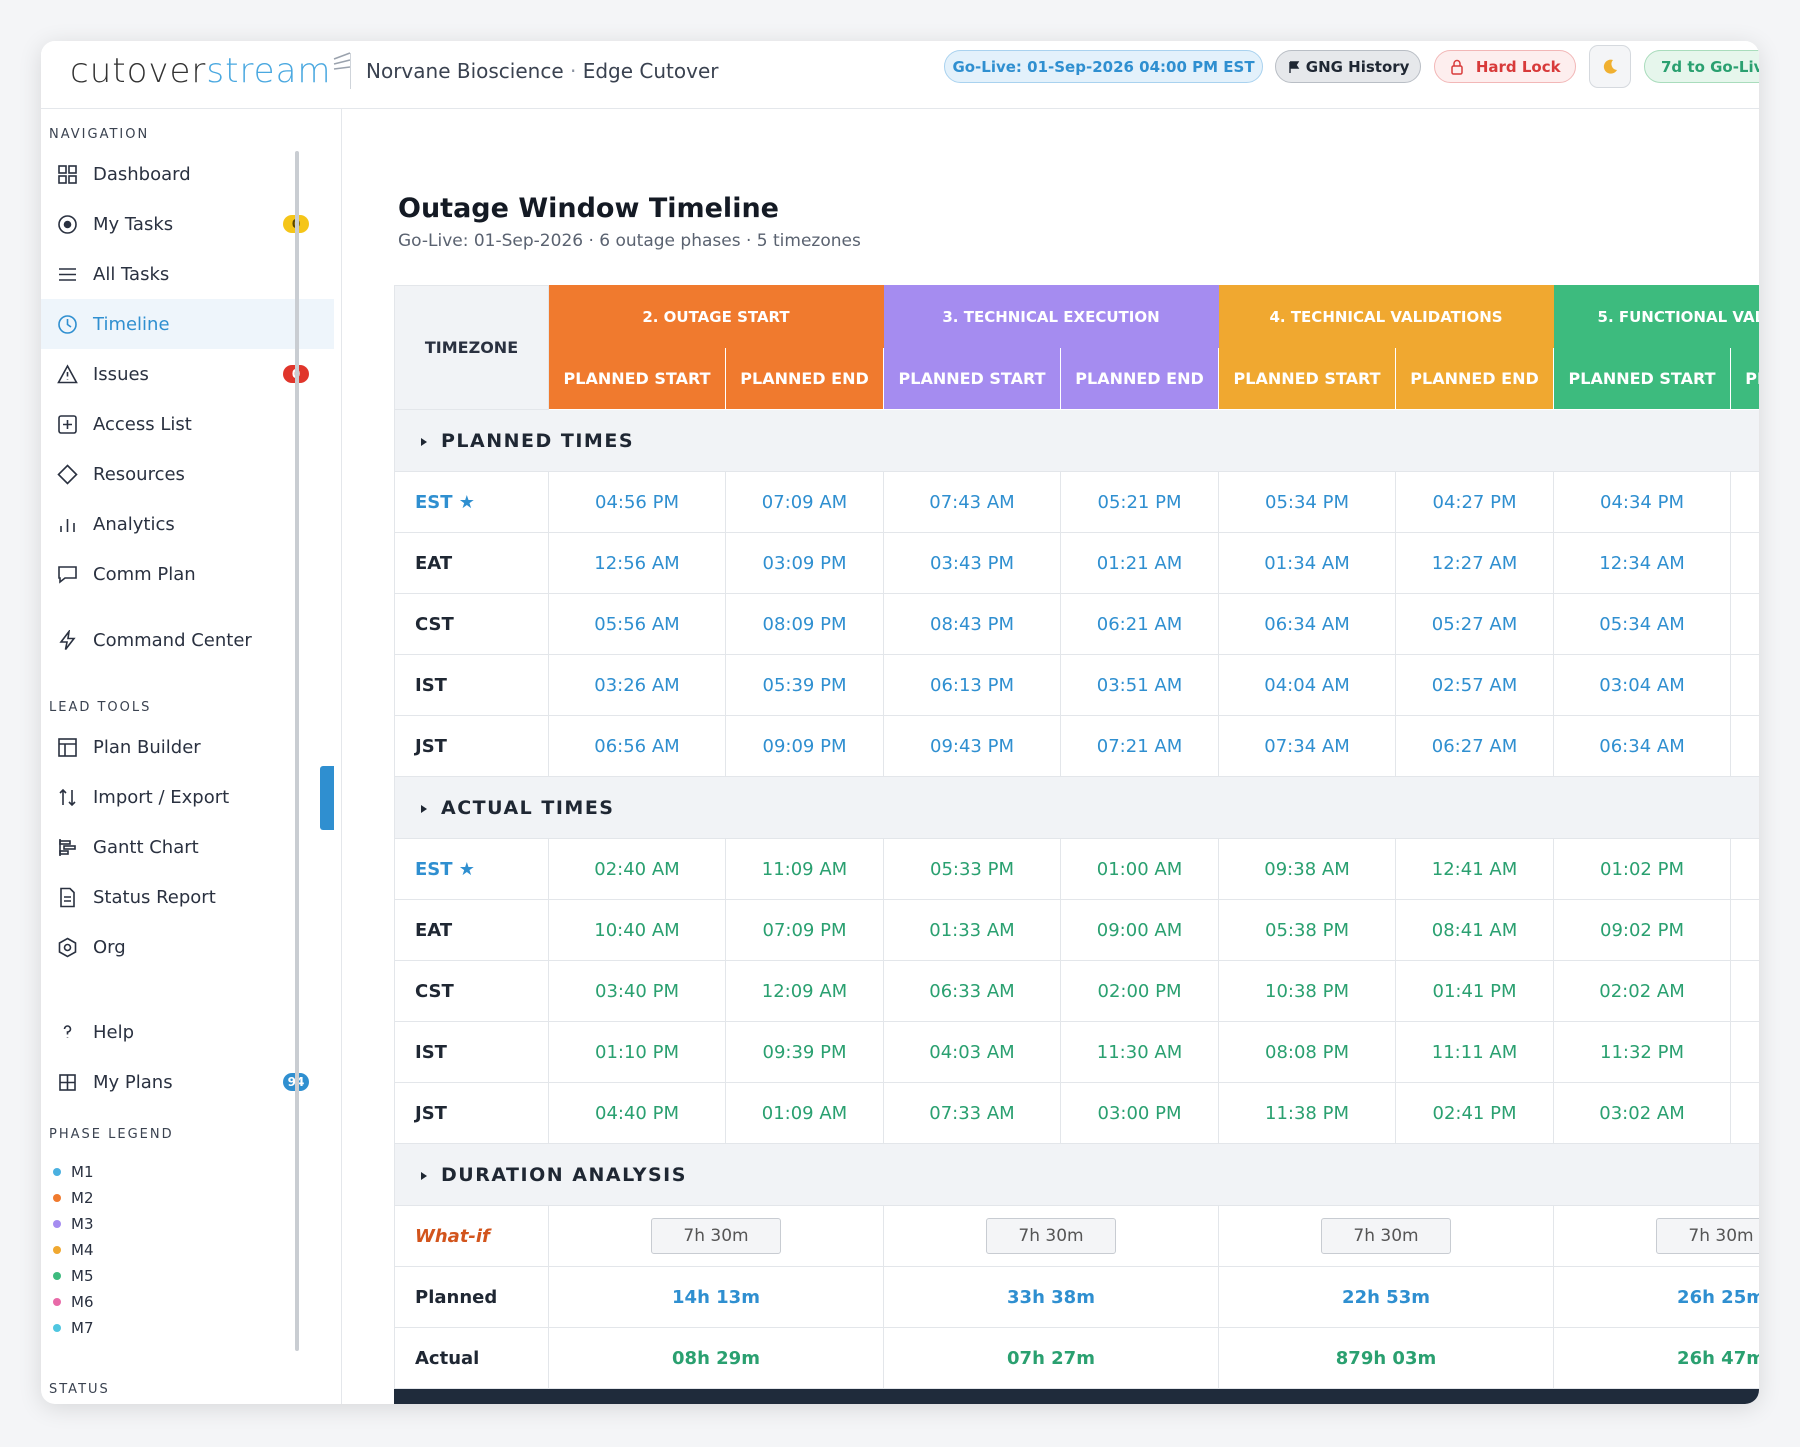 The height and width of the screenshot is (1447, 1800). I want to click on time-cell: 12:09 AM, so click(804, 991).